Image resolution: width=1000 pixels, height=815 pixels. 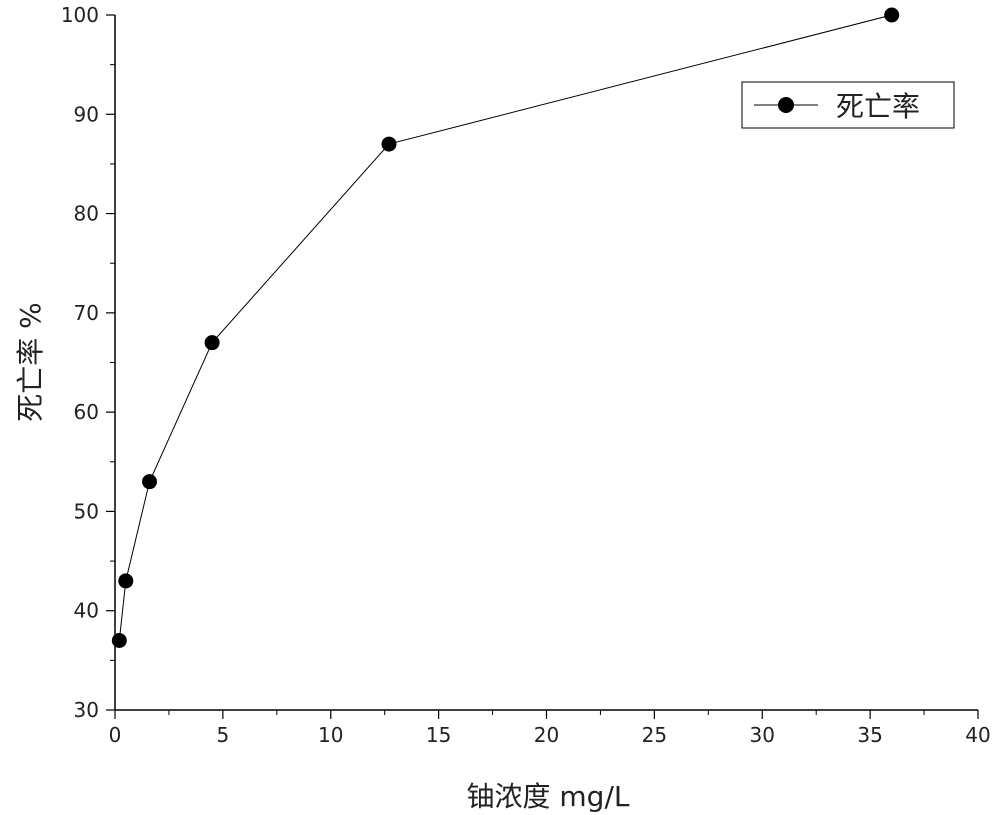 What do you see at coordinates (548, 796) in the screenshot?
I see `x-axis-title: 铀浓度 mg/L` at bounding box center [548, 796].